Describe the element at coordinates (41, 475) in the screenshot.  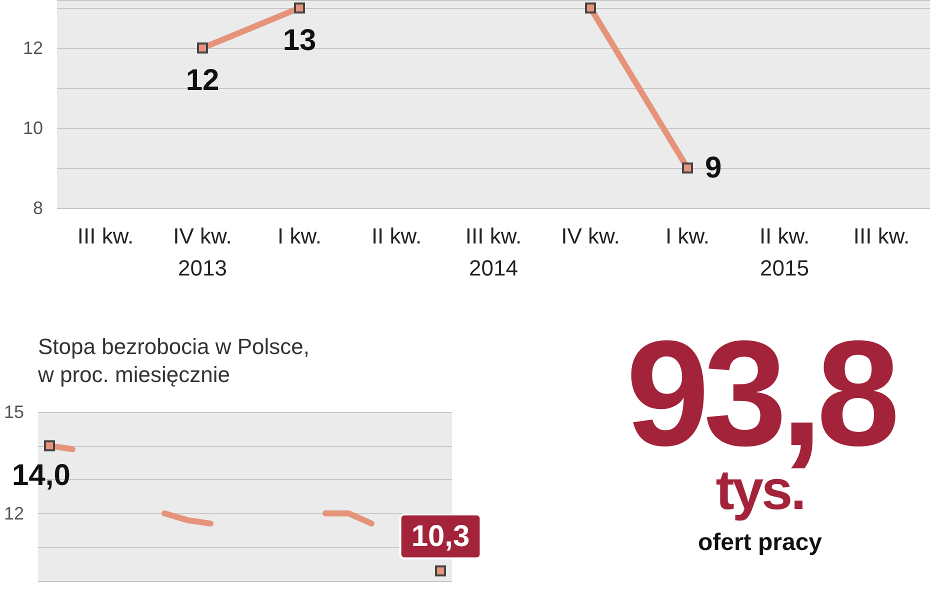
I see `data-label: 14,0` at that location.